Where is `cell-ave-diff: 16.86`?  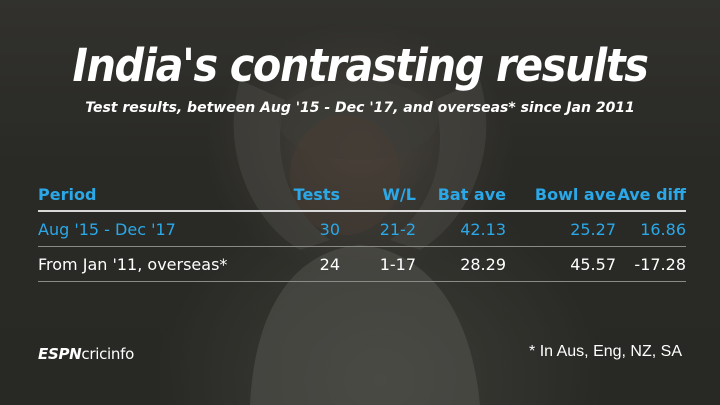 cell-ave-diff: 16.86 is located at coordinates (651, 229).